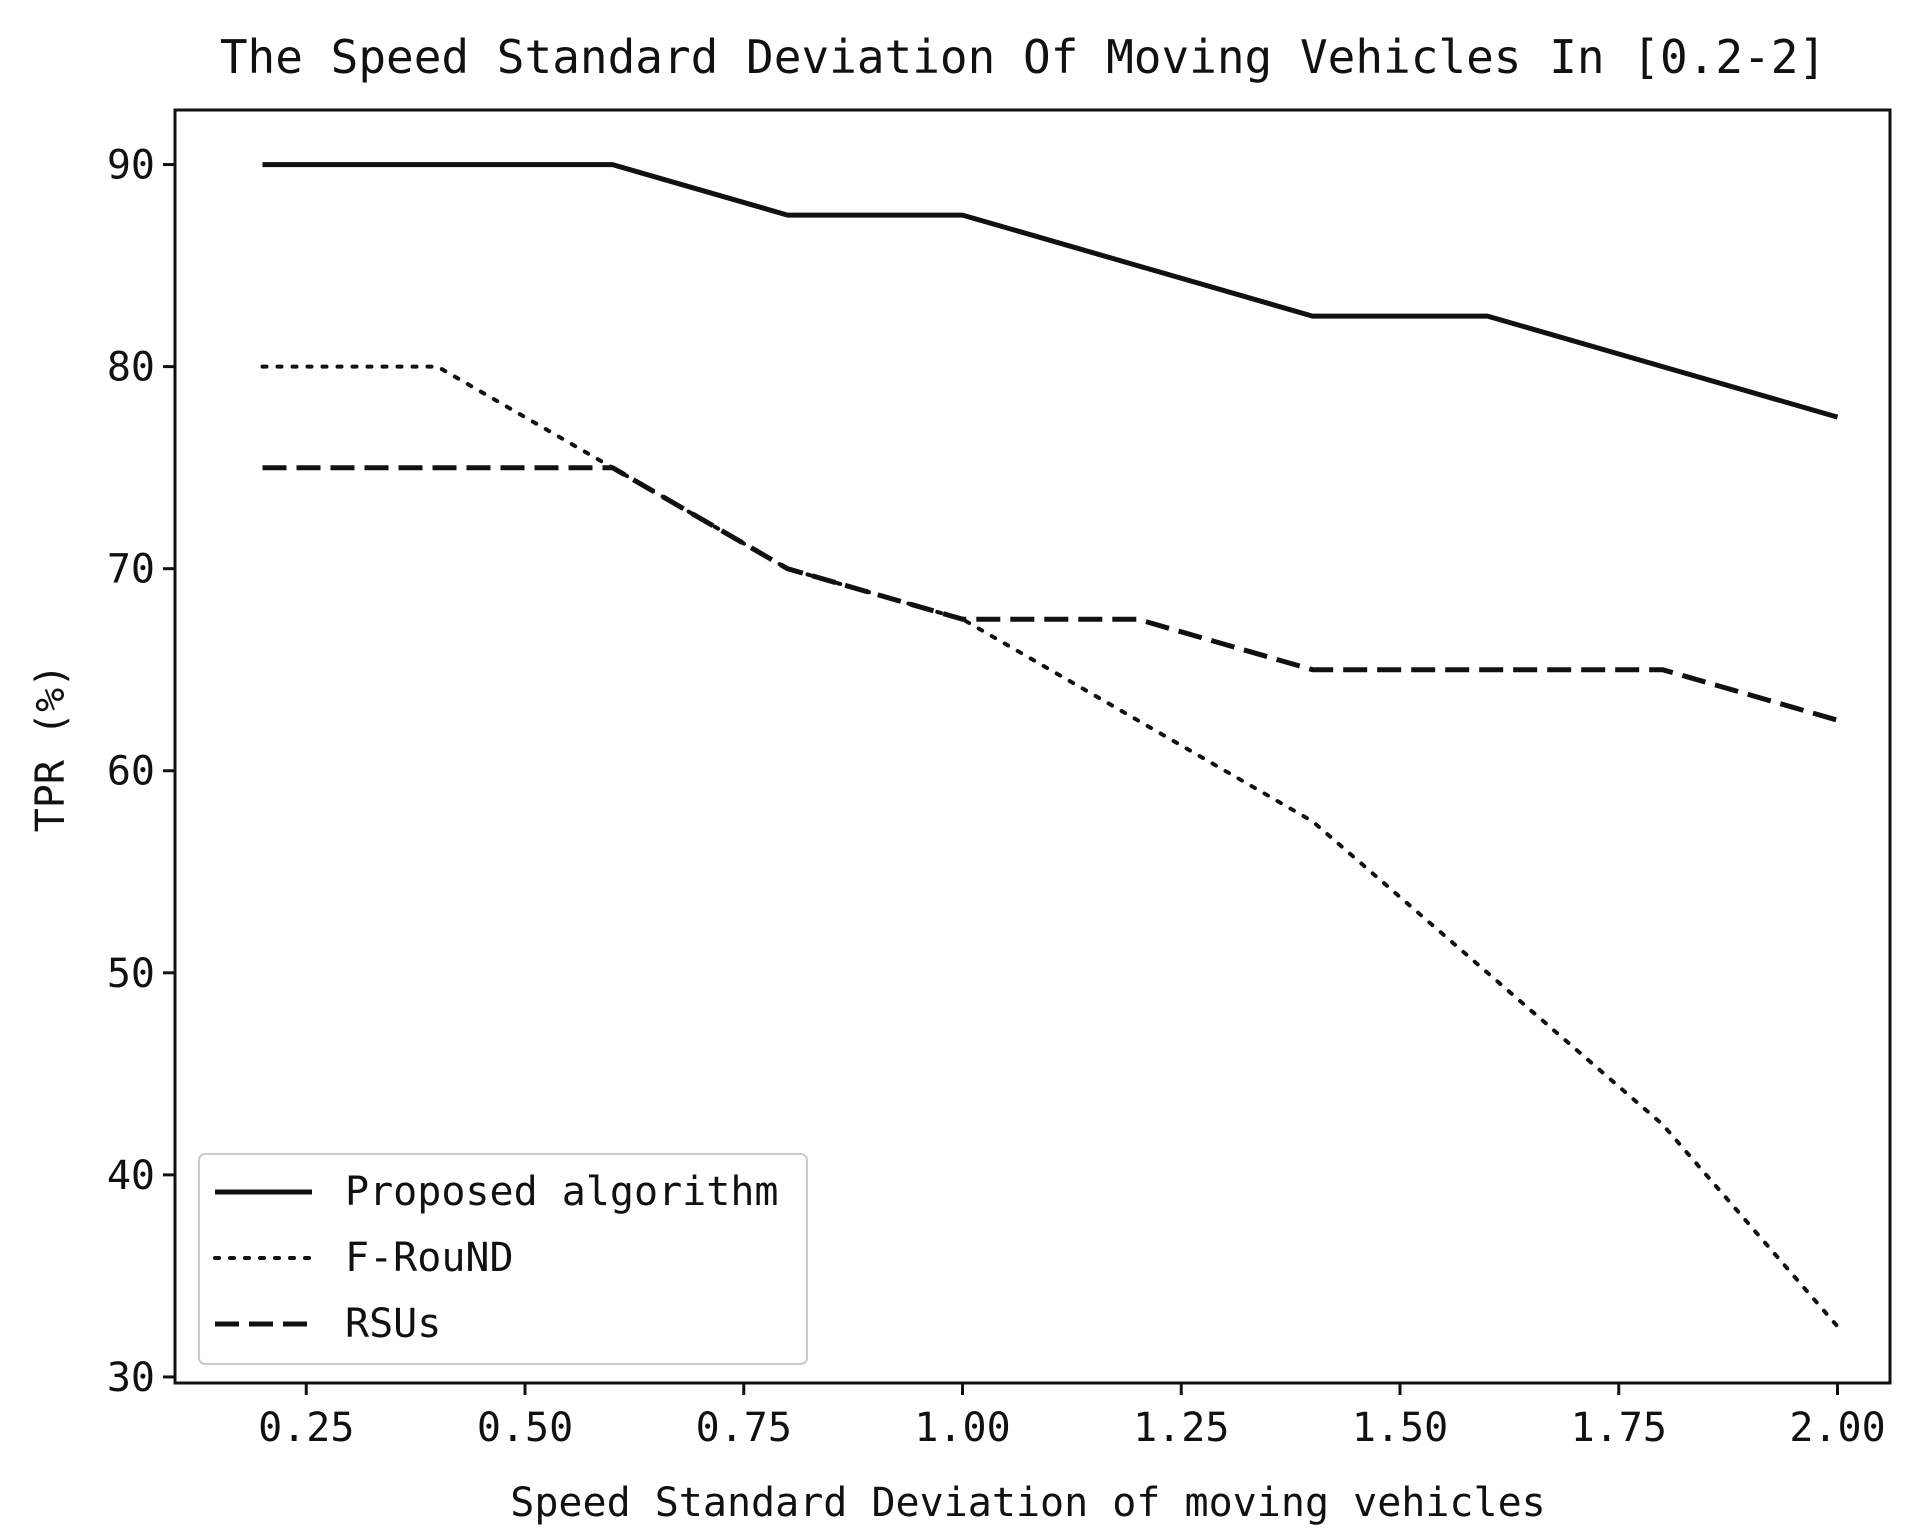  What do you see at coordinates (525, 1428) in the screenshot?
I see `x-tick-label: 0.50` at bounding box center [525, 1428].